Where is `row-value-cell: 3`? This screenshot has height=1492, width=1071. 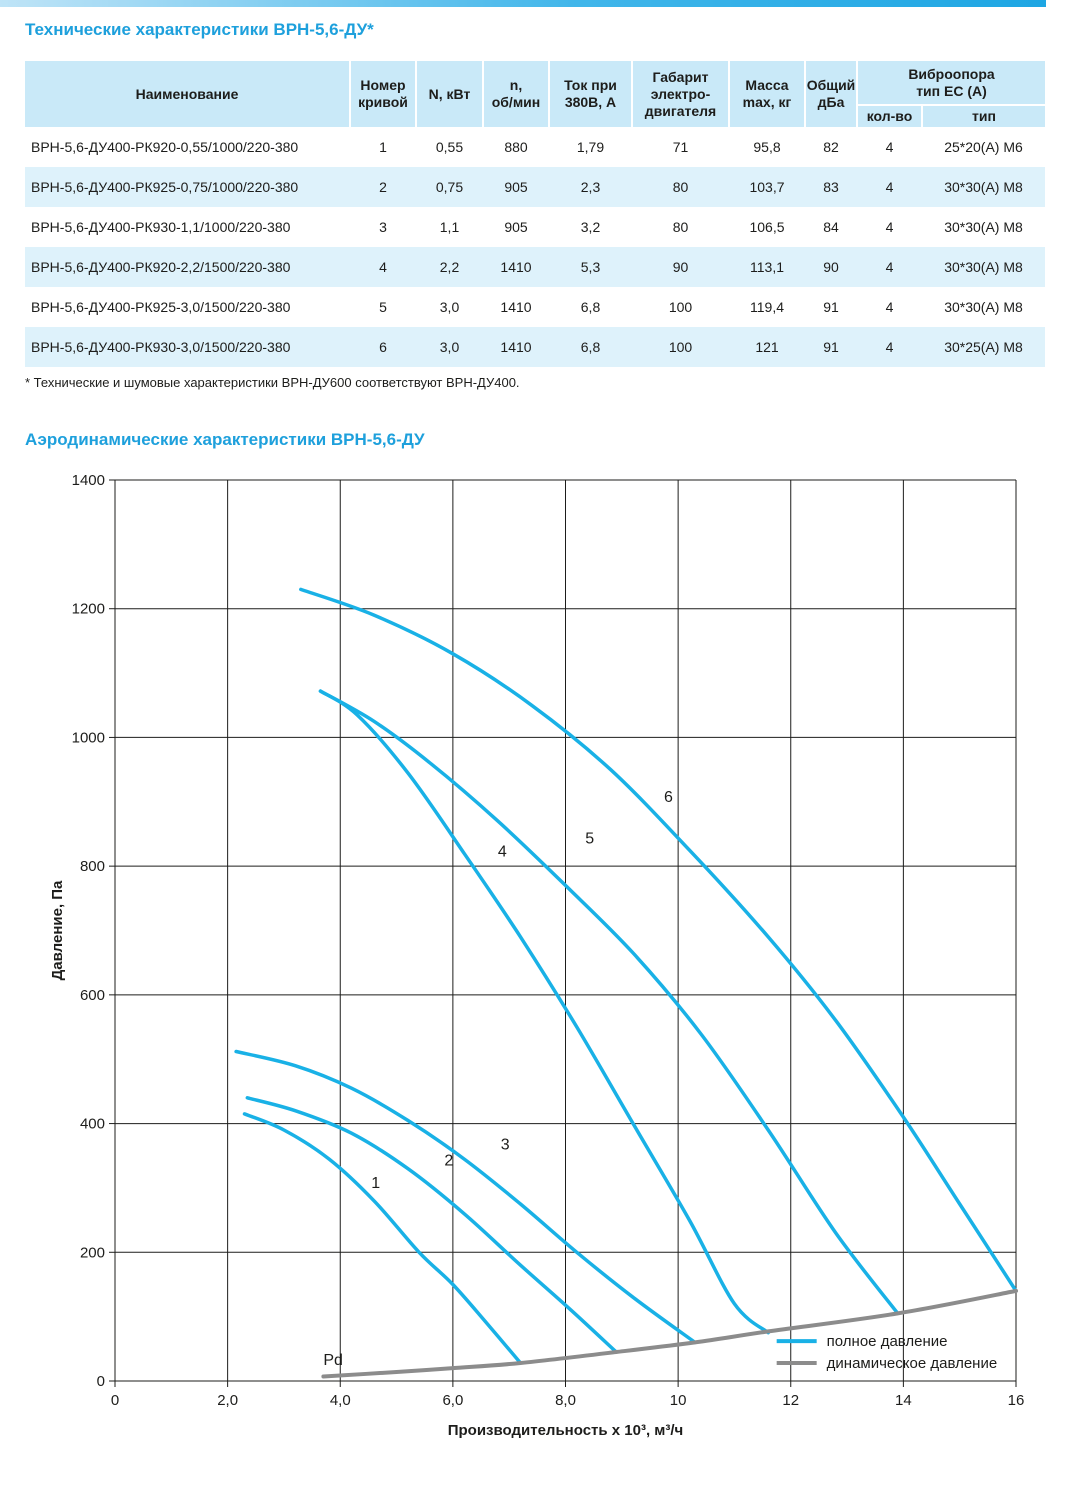 row-value-cell: 3 is located at coordinates (383, 227).